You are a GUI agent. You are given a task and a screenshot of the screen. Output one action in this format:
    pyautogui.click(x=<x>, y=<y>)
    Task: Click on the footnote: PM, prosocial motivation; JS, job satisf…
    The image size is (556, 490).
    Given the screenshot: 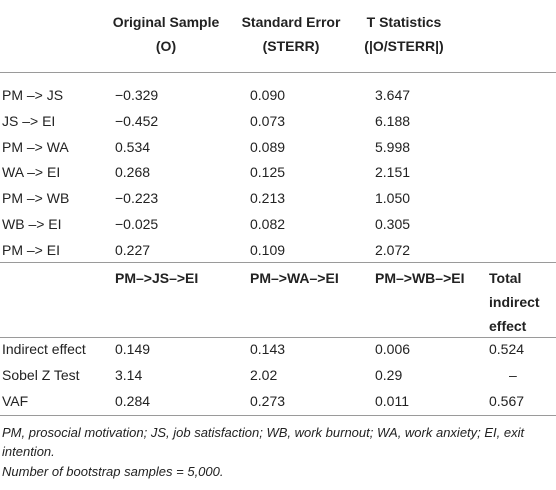 What is the action you would take?
    pyautogui.click(x=263, y=442)
    